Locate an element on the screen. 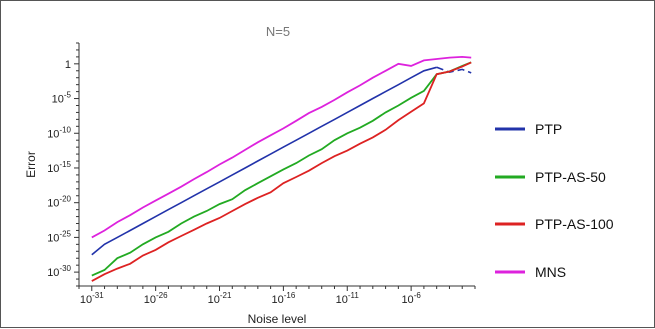 This screenshot has width=655, height=329. legend-label-ptp-as-50: PTP-AS-50 is located at coordinates (570, 177).